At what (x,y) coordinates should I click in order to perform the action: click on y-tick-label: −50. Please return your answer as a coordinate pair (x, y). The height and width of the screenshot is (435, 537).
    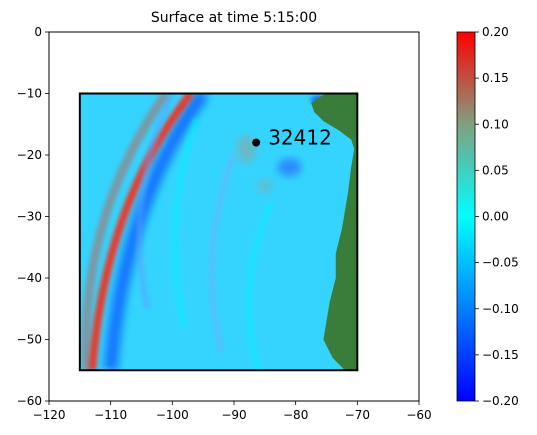
    Looking at the image, I should click on (29, 340).